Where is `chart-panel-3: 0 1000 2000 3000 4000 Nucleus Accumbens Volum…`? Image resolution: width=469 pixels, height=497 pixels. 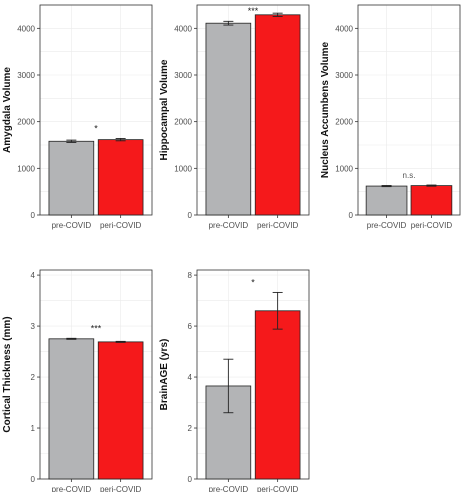
chart-panel-3: 0 1000 2000 3000 4000 Nucleus Accumbens Volum… is located at coordinates (390, 117).